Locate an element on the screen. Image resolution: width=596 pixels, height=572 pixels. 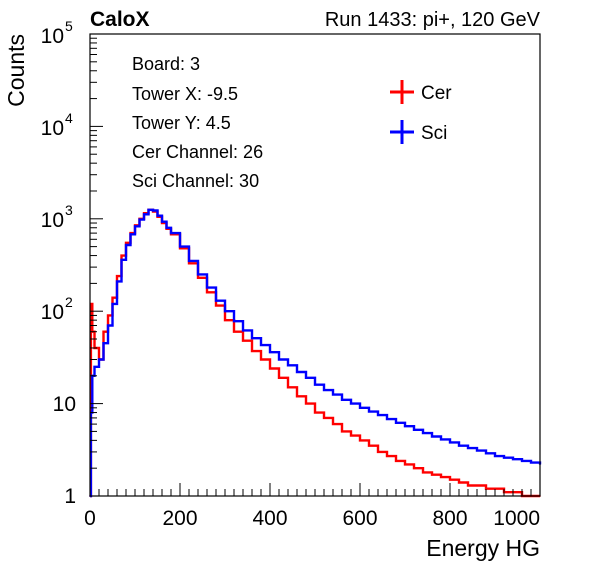
y-tick-1e5-exp: 5 is located at coordinates (69, 26).